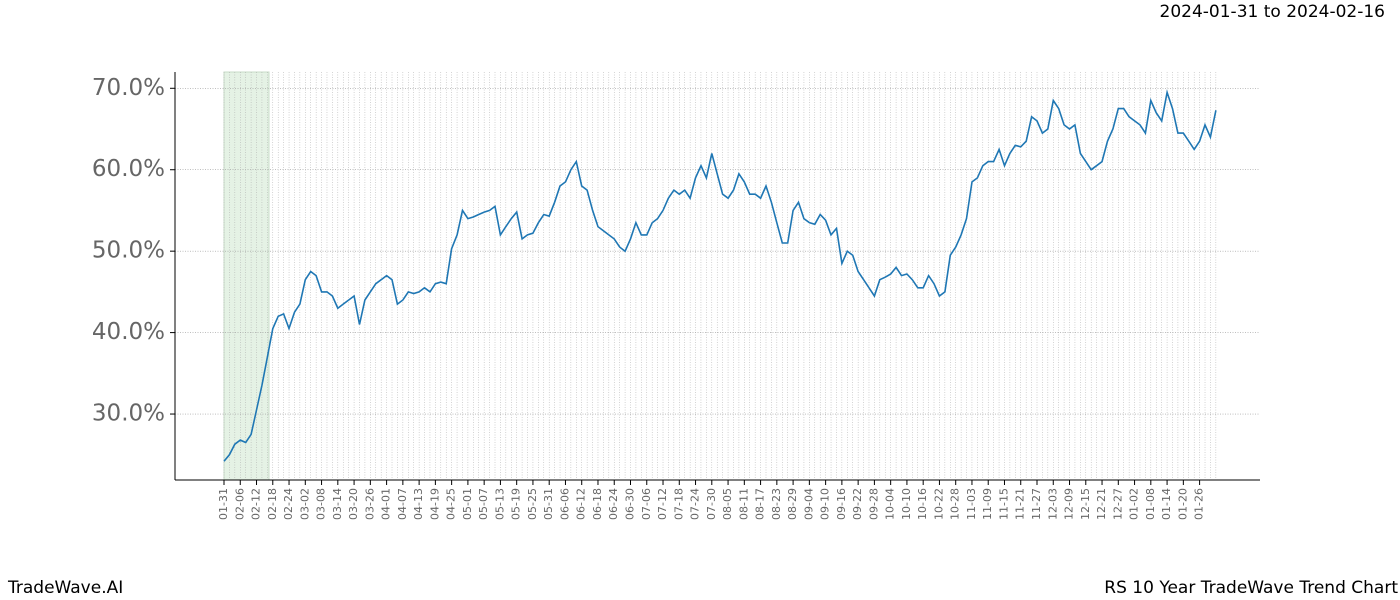  Describe the element at coordinates (1036, 504) in the screenshot. I see `x-tick-label: 11-27` at that location.